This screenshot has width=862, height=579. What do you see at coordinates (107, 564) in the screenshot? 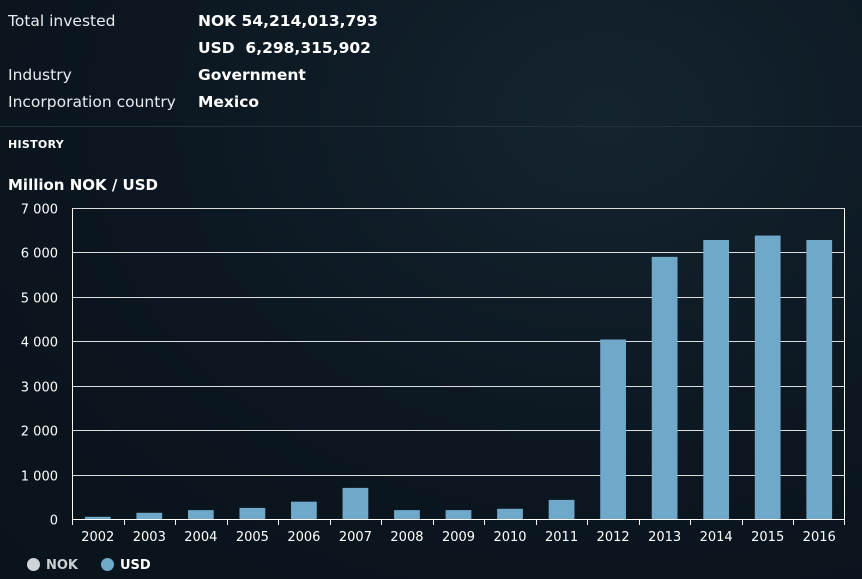
I see `legend-dot-usd` at bounding box center [107, 564].